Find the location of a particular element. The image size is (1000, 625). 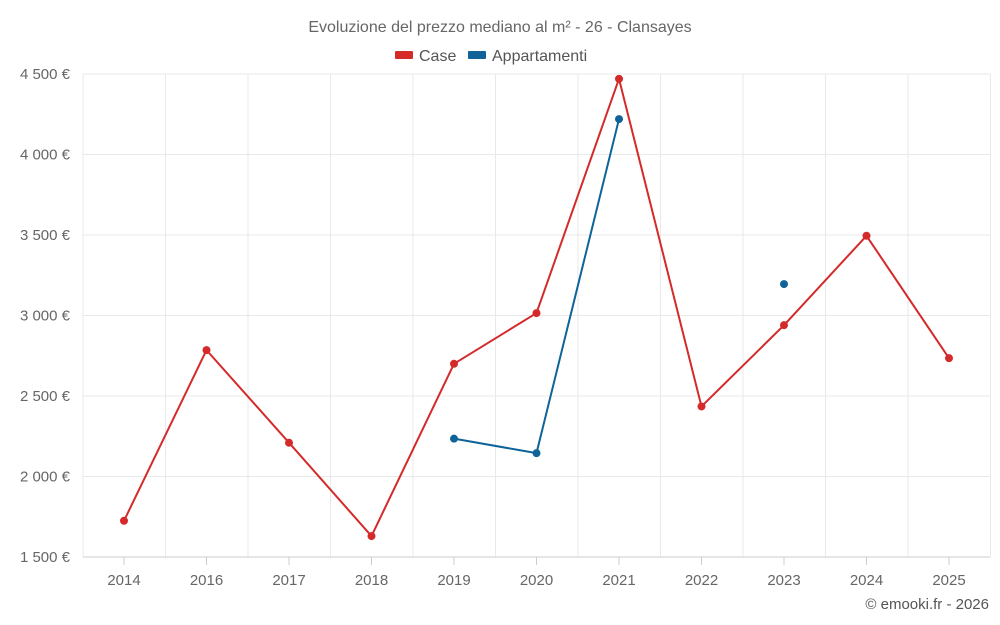

data-point-appartamenti-2023 is located at coordinates (784, 284).